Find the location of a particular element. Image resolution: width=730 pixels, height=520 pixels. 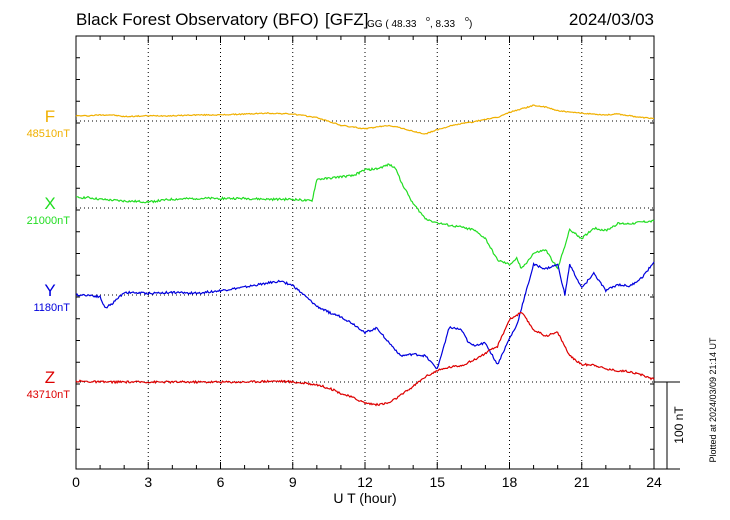

series-baseline-Y: 1180nT is located at coordinates (52, 308).